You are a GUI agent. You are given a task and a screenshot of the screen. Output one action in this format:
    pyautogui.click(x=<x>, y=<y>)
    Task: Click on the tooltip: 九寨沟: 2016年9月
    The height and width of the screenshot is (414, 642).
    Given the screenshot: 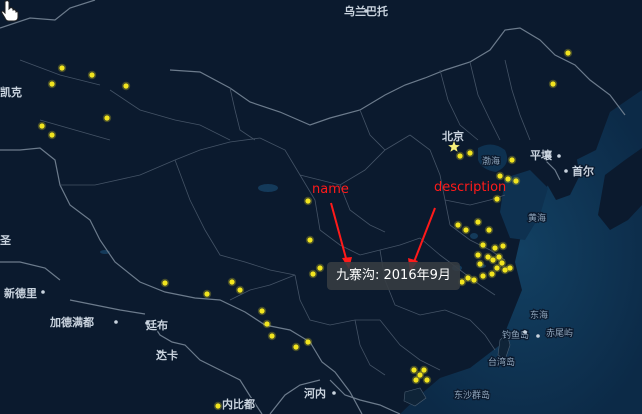 What is the action you would take?
    pyautogui.click(x=393, y=276)
    